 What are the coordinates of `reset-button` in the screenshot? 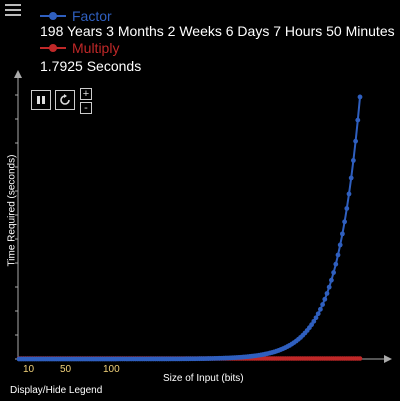 It's located at (65, 100).